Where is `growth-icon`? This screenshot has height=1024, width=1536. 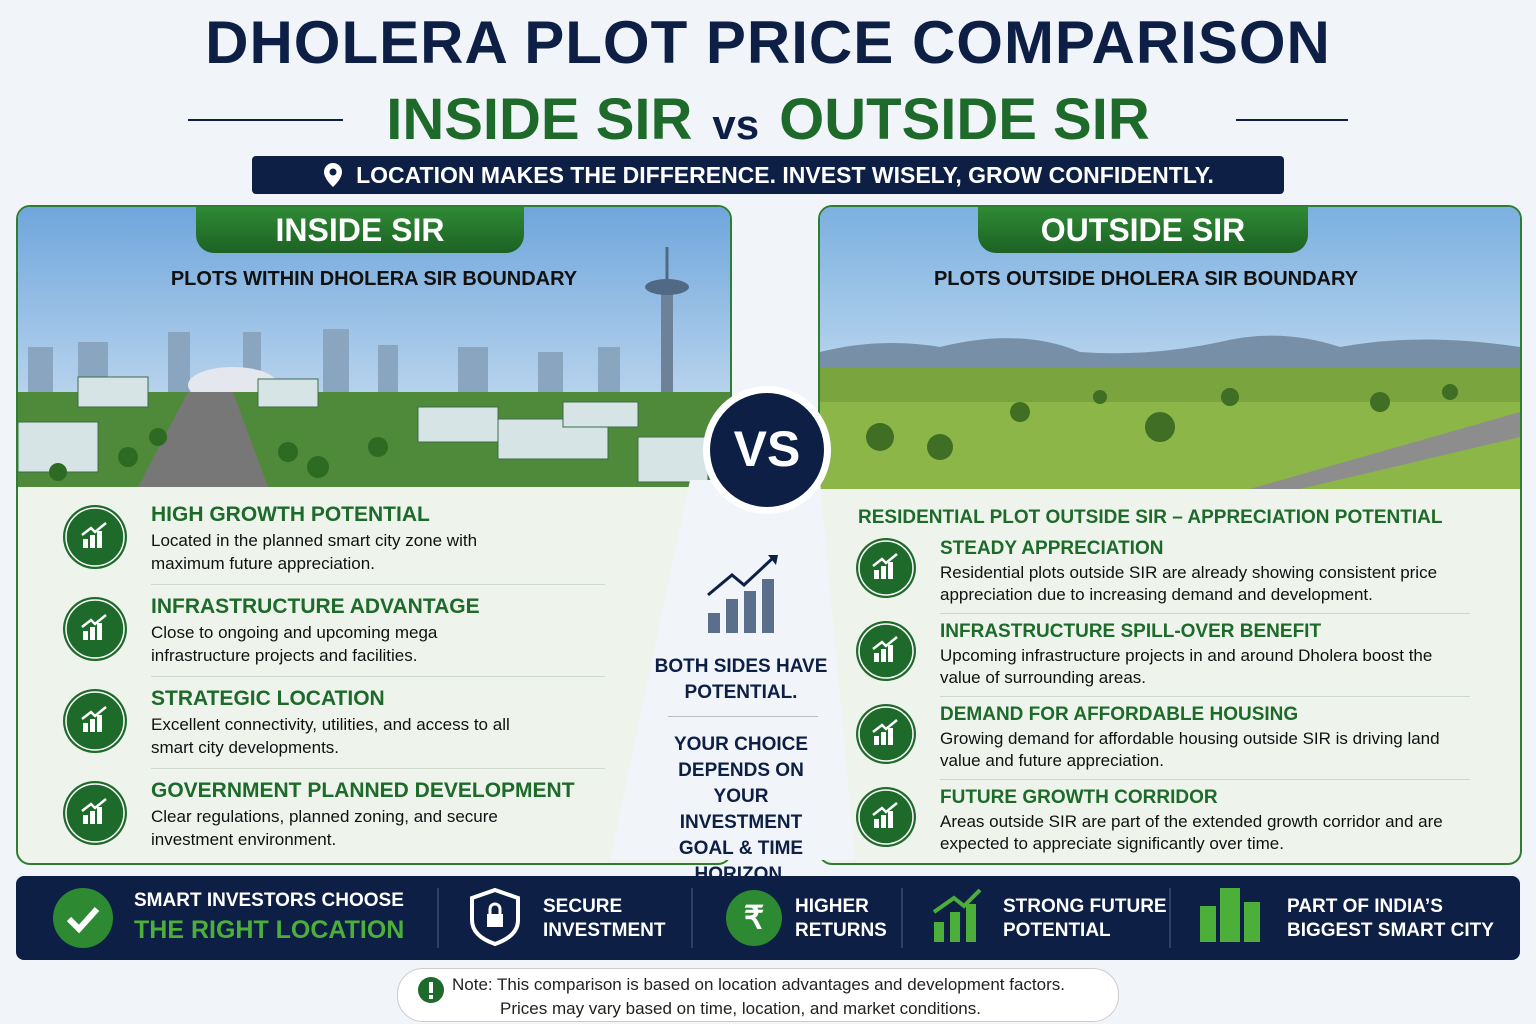 growth-icon is located at coordinates (742, 594).